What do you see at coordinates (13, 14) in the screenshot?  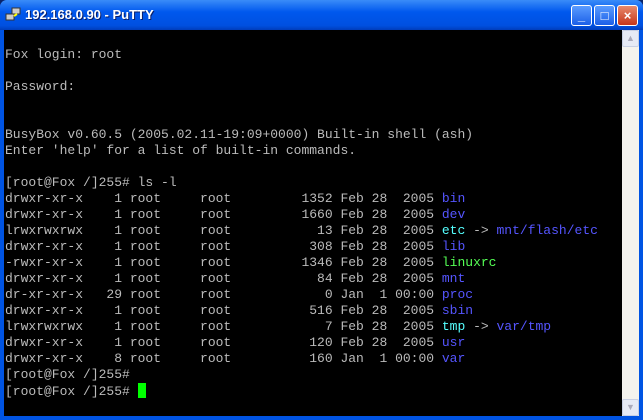 I see `putty-icon` at bounding box center [13, 14].